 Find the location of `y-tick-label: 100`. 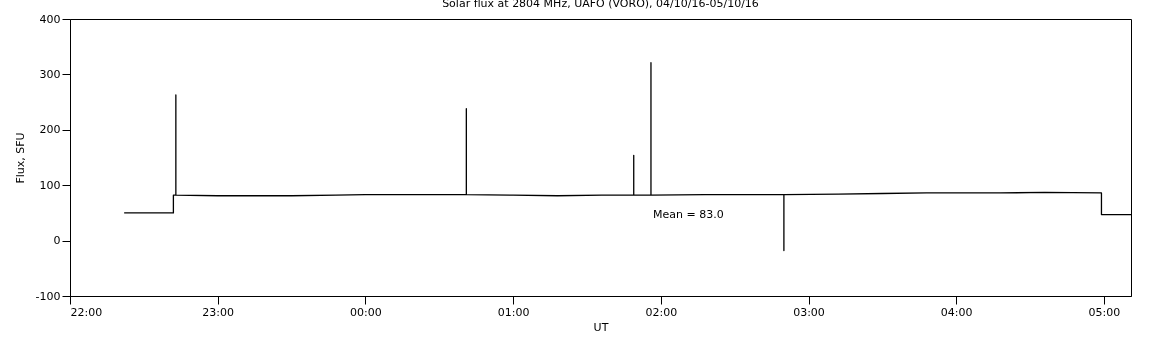

y-tick-label: 100 is located at coordinates (50, 185).